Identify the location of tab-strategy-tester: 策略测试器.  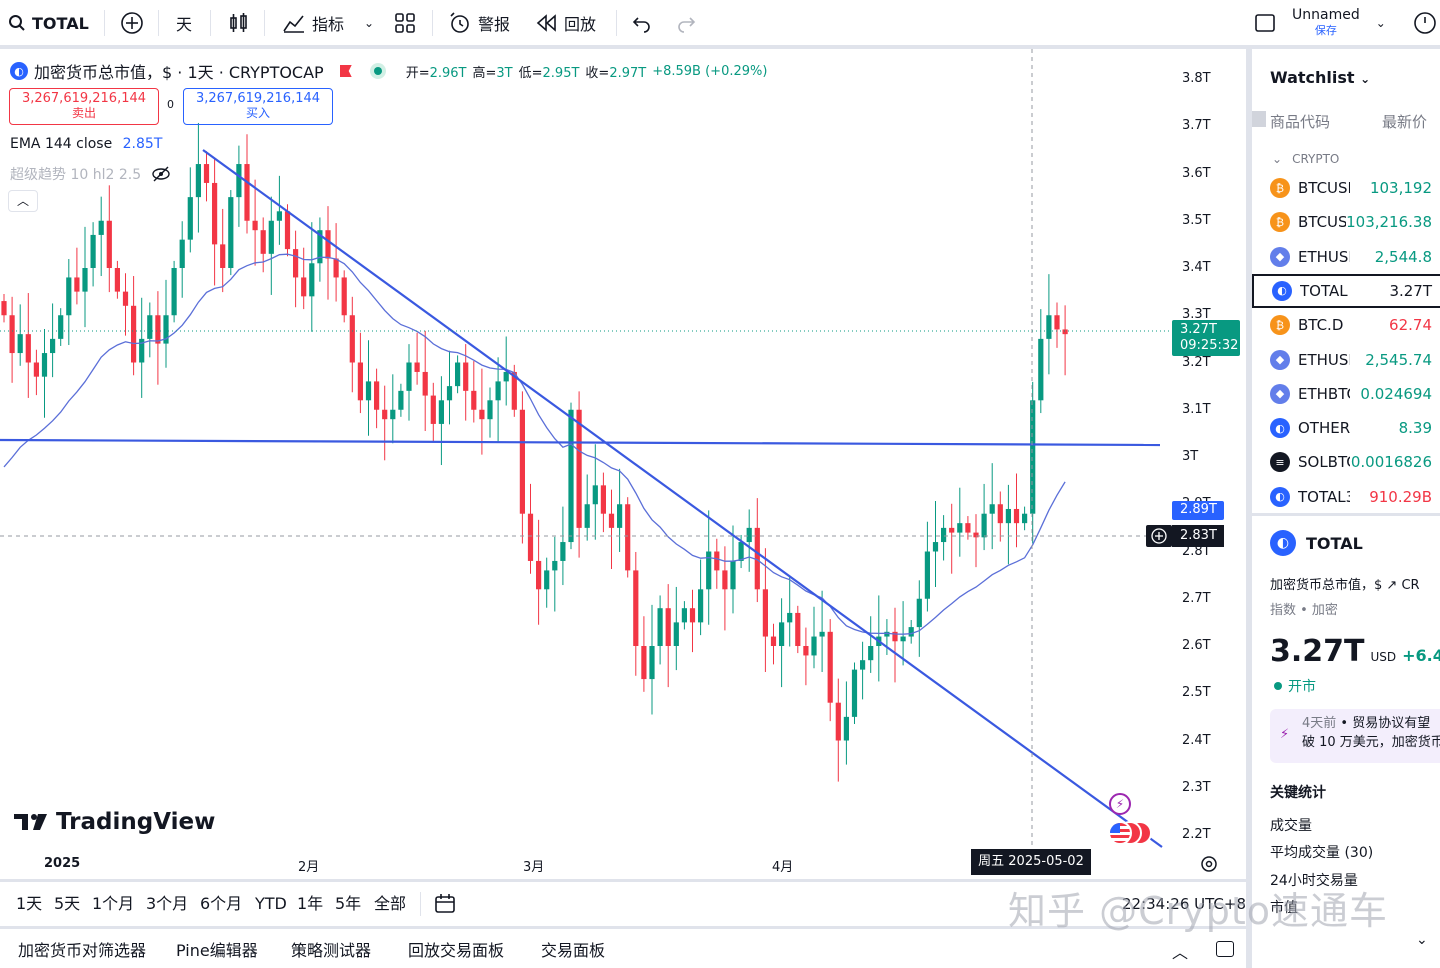
(331, 950).